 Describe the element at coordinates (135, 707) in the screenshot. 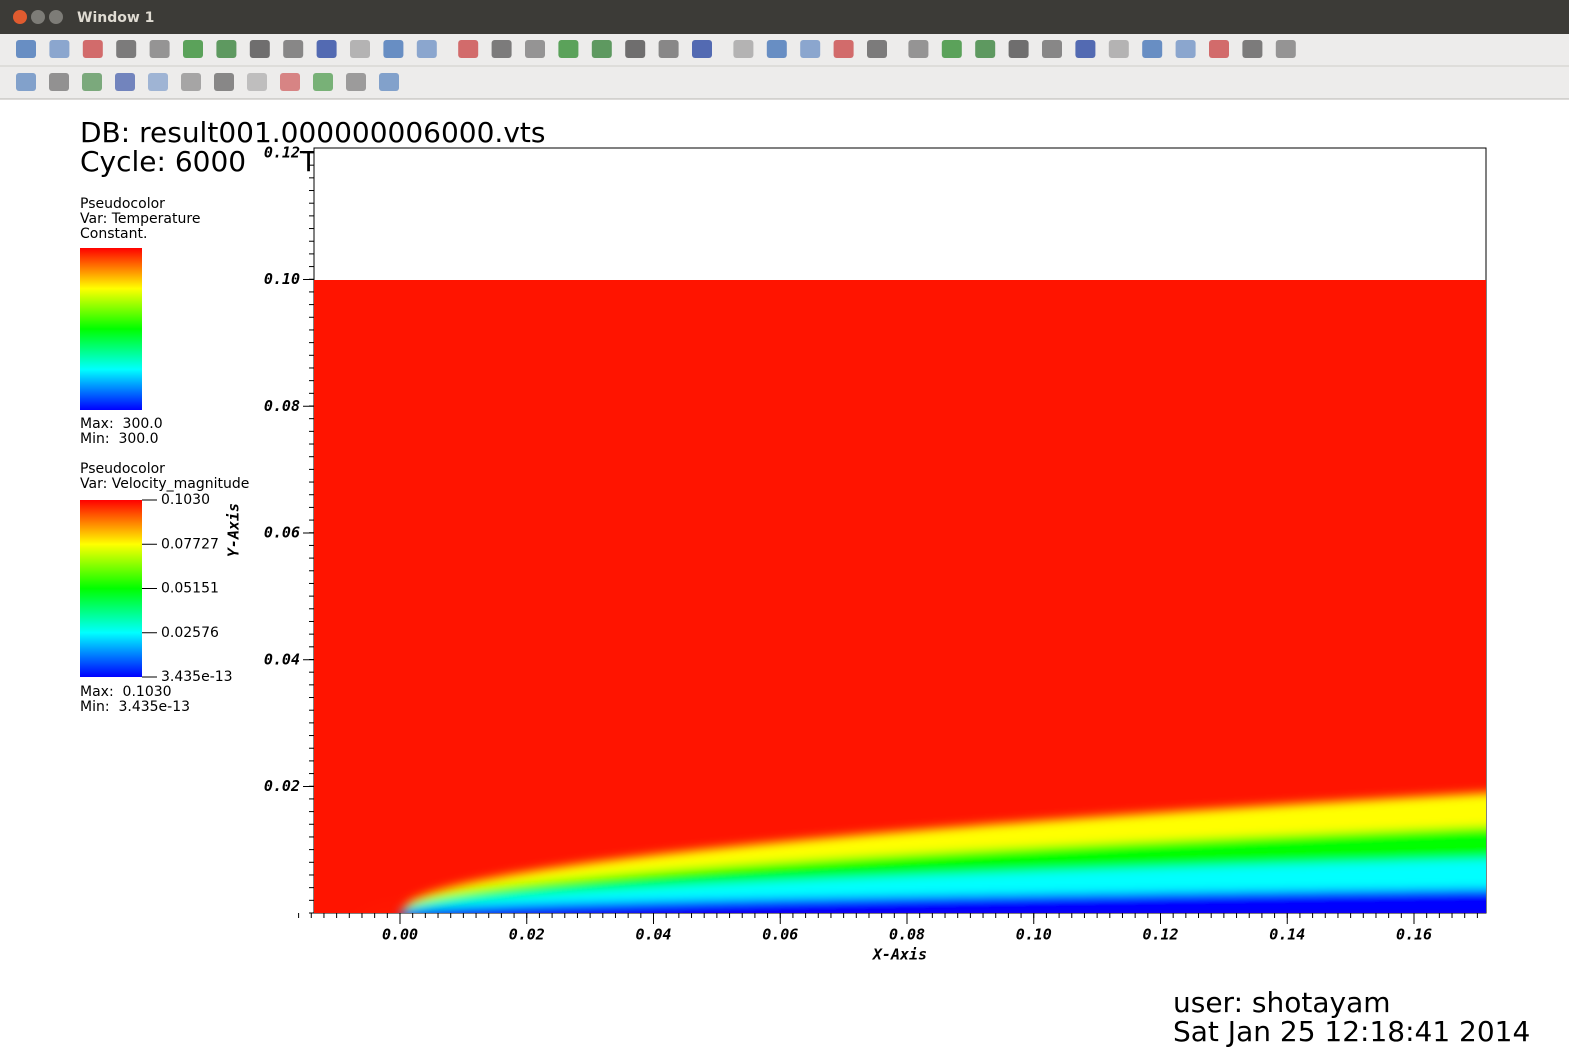

I see `legend-min: Min: 3.435e-13` at that location.